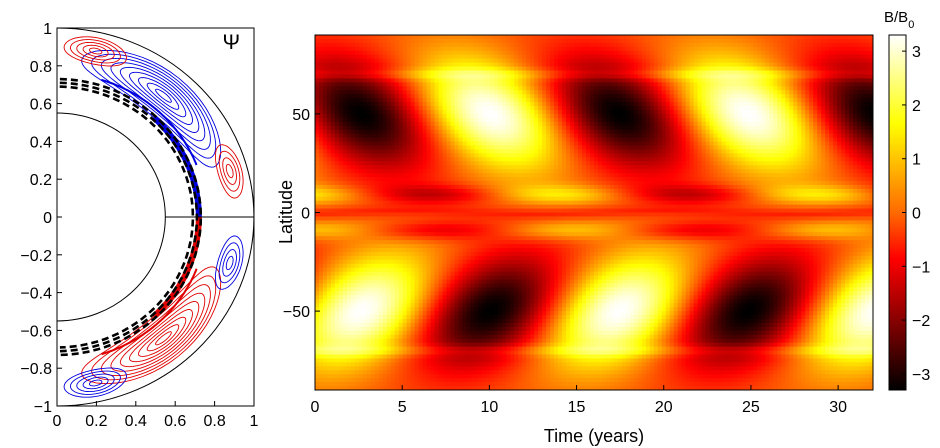 The height and width of the screenshot is (448, 940). What do you see at coordinates (163, 96) in the screenshot?
I see `negative-contour` at bounding box center [163, 96].